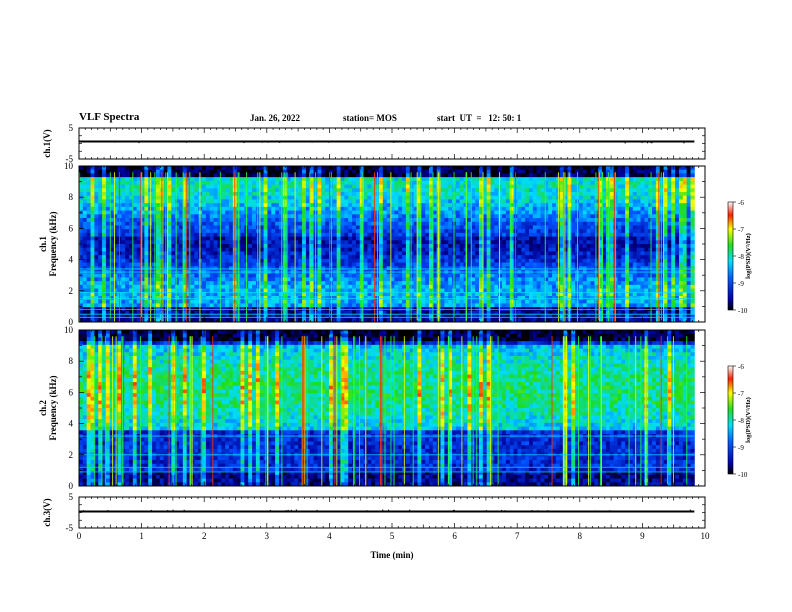 This screenshot has width=792, height=612. Describe the element at coordinates (43, 244) in the screenshot. I see `y-axis-label: ch.1` at that location.